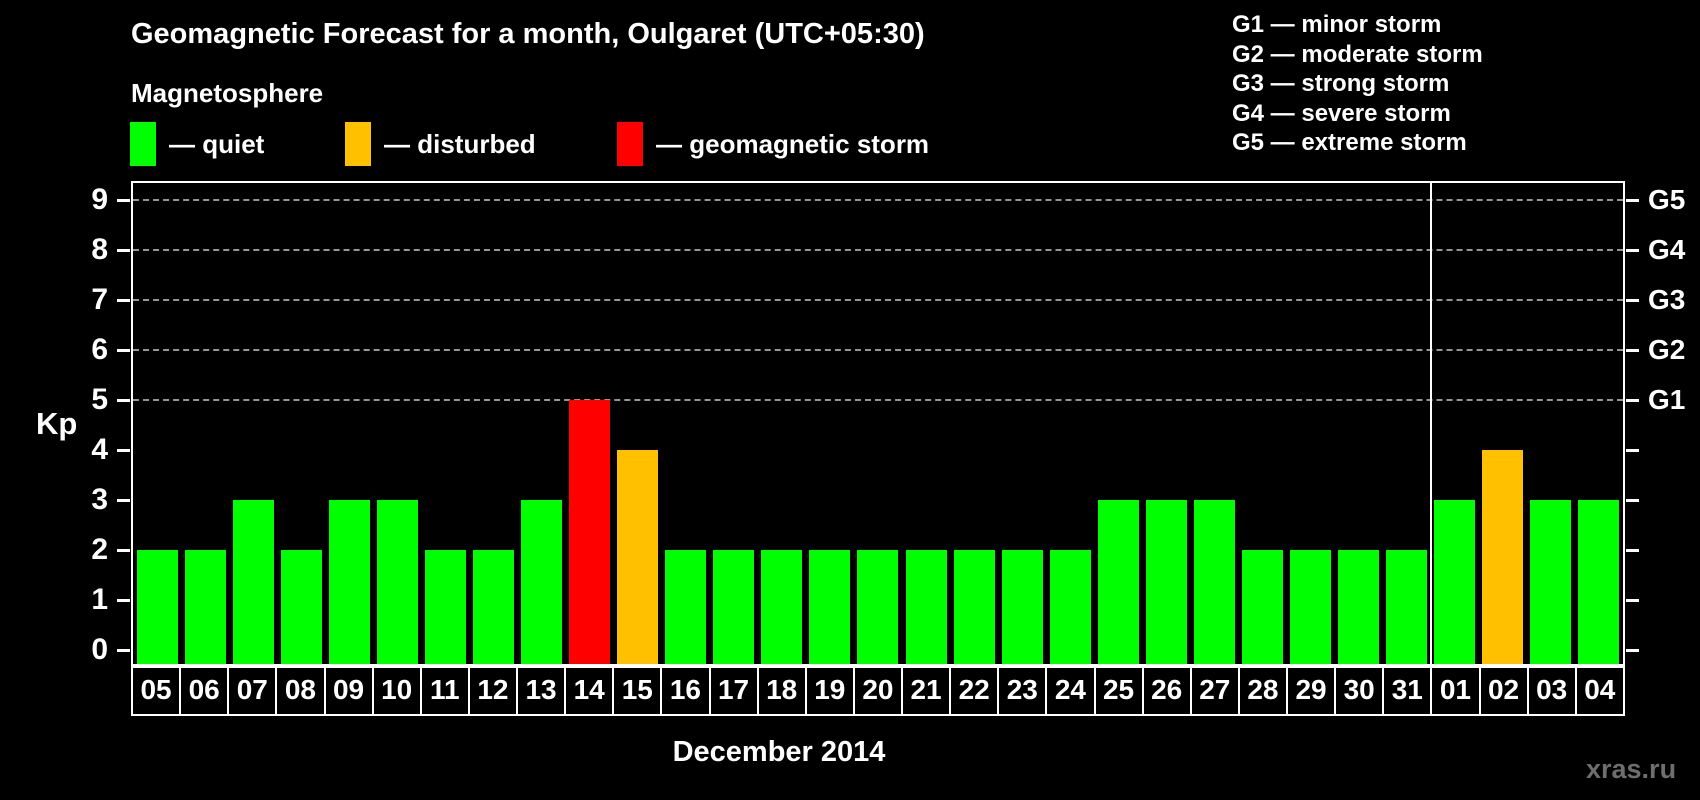 Image resolution: width=1700 pixels, height=800 pixels. I want to click on storm-scale-item-g5: G5 — extreme storm, so click(1349, 142).